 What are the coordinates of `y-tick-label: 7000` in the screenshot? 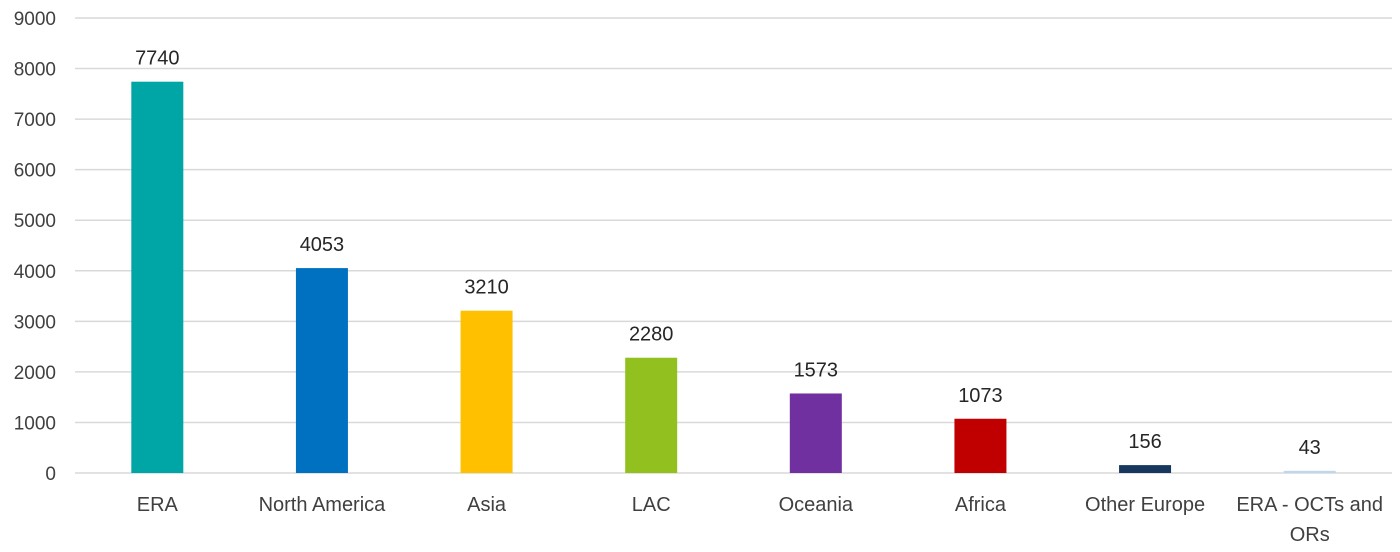 It's located at (35, 120).